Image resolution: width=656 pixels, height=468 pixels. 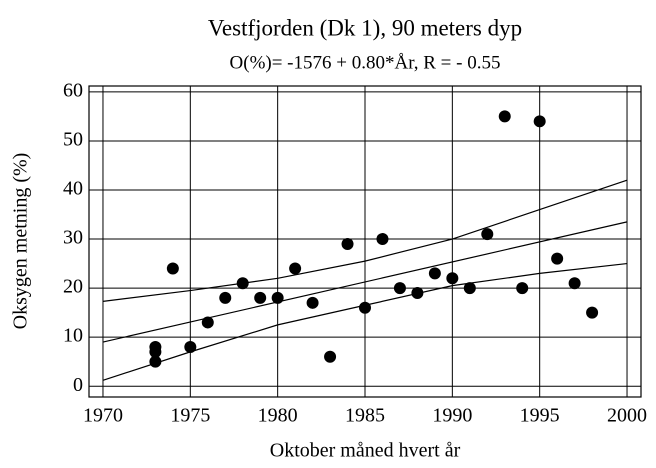 What do you see at coordinates (73, 336) in the screenshot?
I see `y-tick-label: 10` at bounding box center [73, 336].